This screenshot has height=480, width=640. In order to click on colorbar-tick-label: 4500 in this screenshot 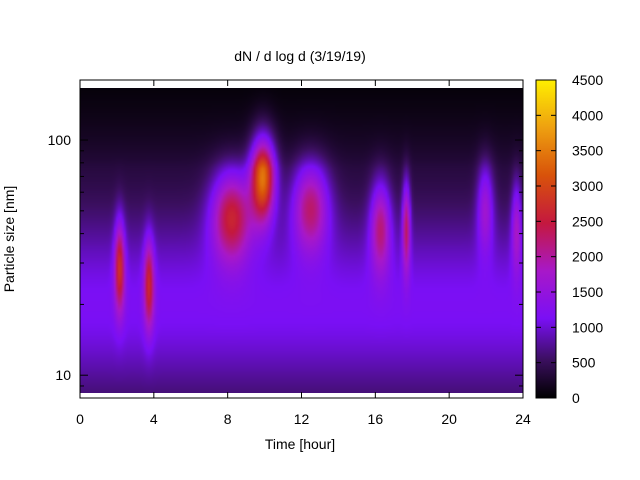, I will do `click(587, 80)`.